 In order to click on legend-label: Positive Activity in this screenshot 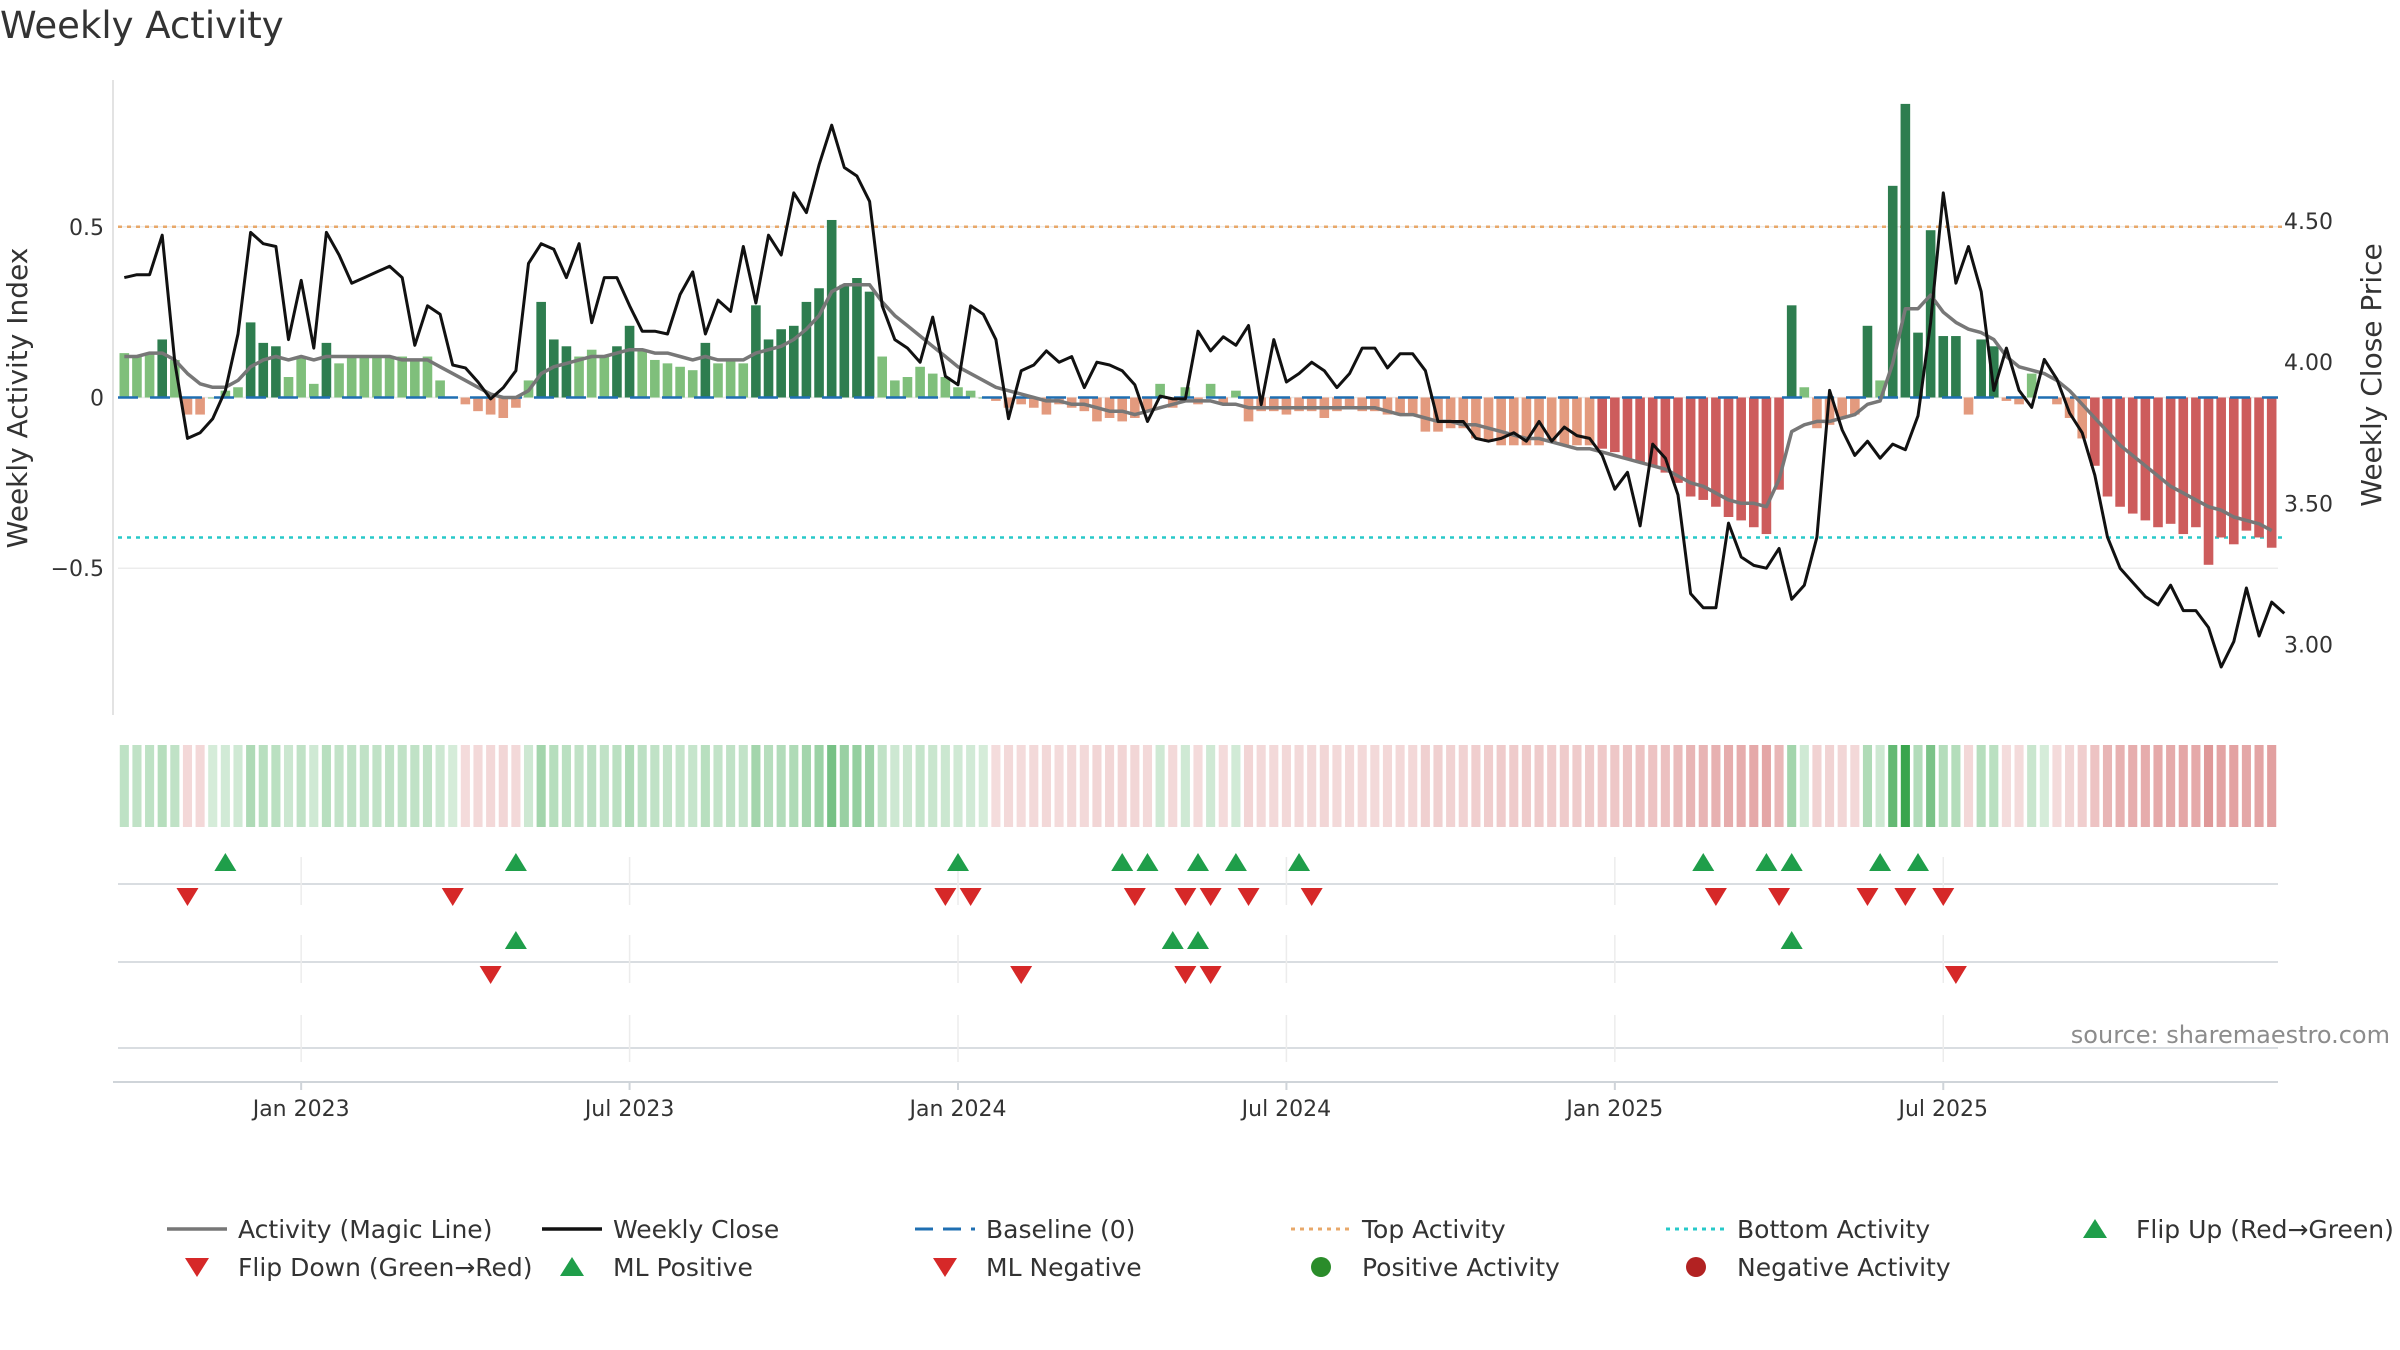, I will do `click(1461, 1267)`.